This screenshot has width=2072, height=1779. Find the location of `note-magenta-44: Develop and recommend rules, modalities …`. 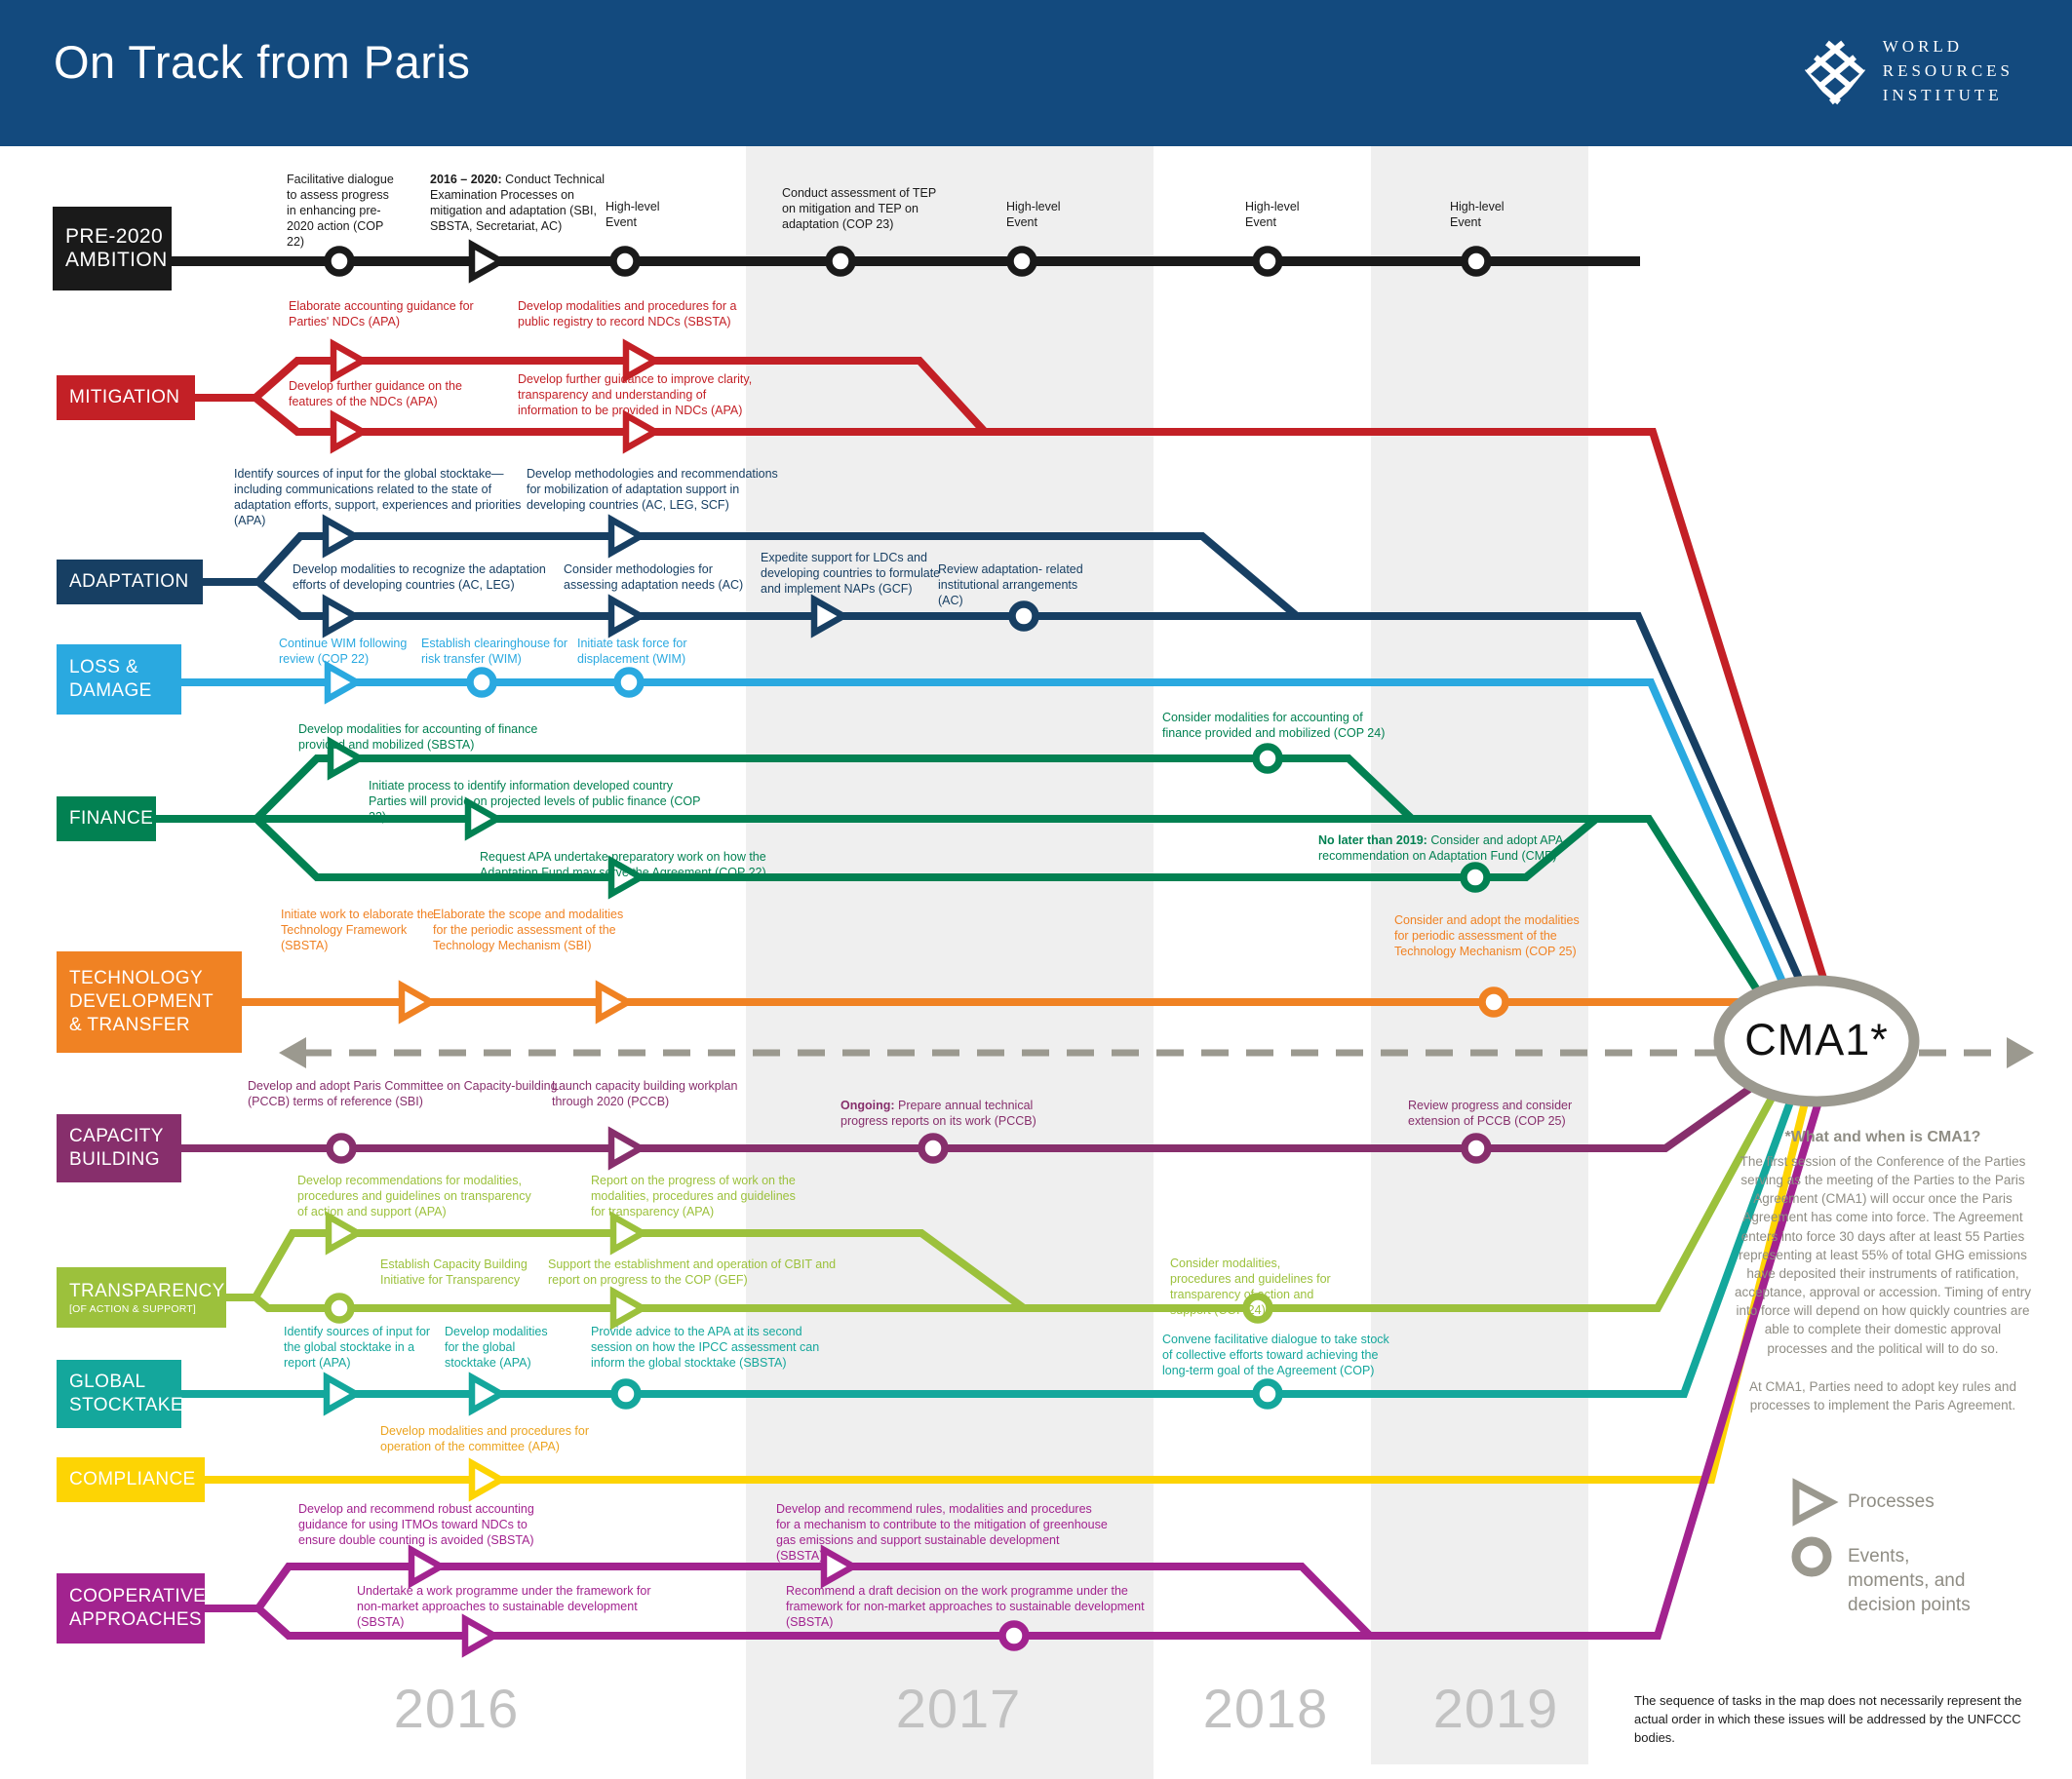

note-magenta-44: Develop and recommend rules, modalities … is located at coordinates (942, 1532).